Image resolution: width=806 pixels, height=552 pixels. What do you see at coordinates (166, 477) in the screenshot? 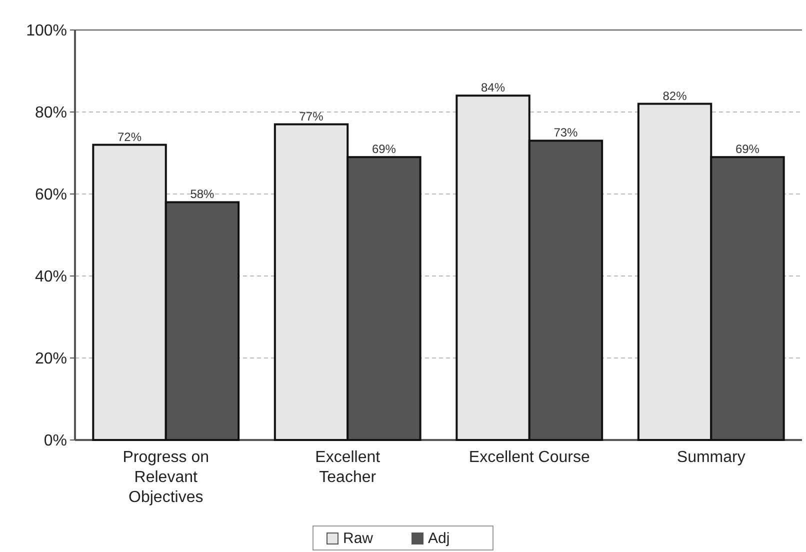
I see `x-tick-label: Progress on Relevant Objectives` at bounding box center [166, 477].